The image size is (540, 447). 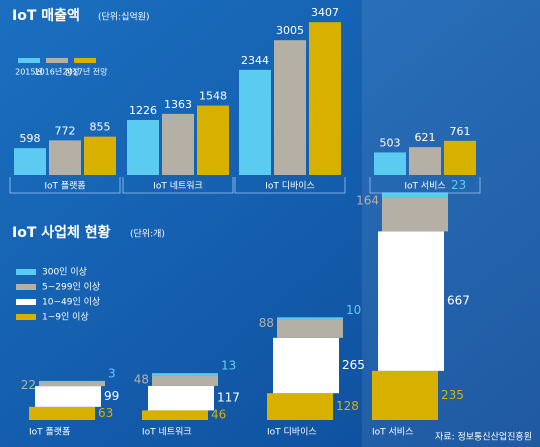 What do you see at coordinates (290, 30) in the screenshot?
I see `value-label: 3005` at bounding box center [290, 30].